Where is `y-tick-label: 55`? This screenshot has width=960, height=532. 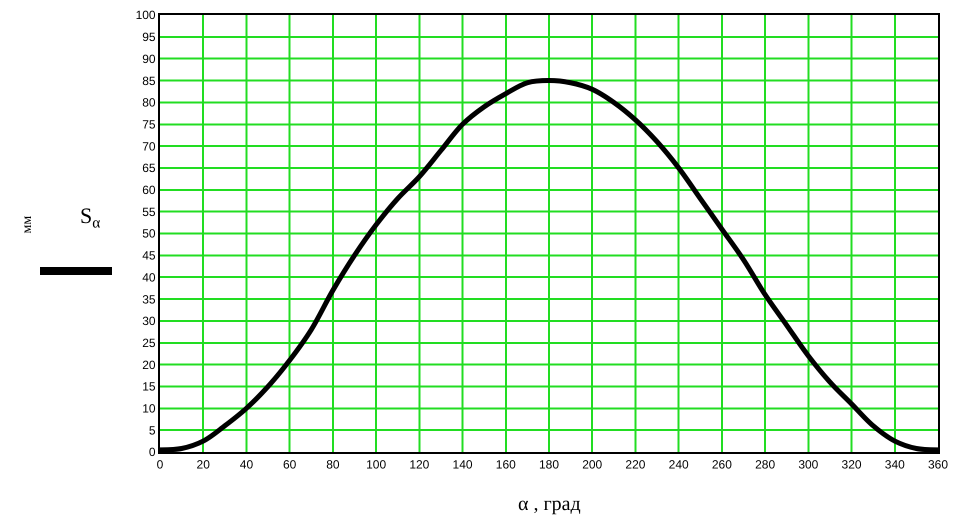
y-tick-label: 55 is located at coordinates (149, 211).